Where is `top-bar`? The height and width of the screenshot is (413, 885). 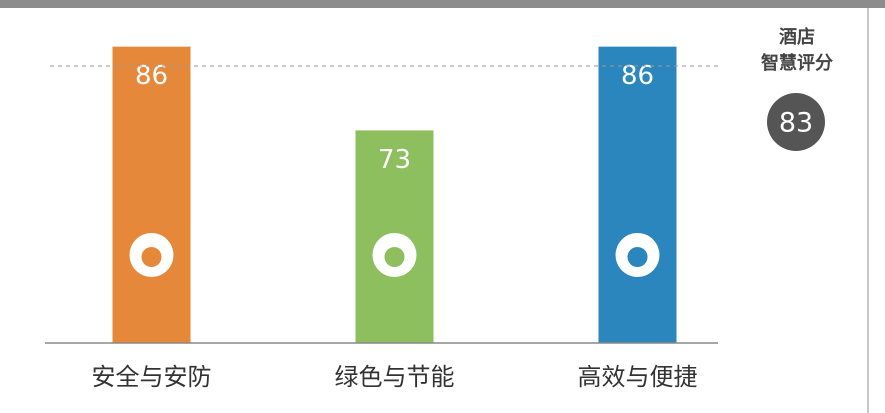
top-bar is located at coordinates (442, 4).